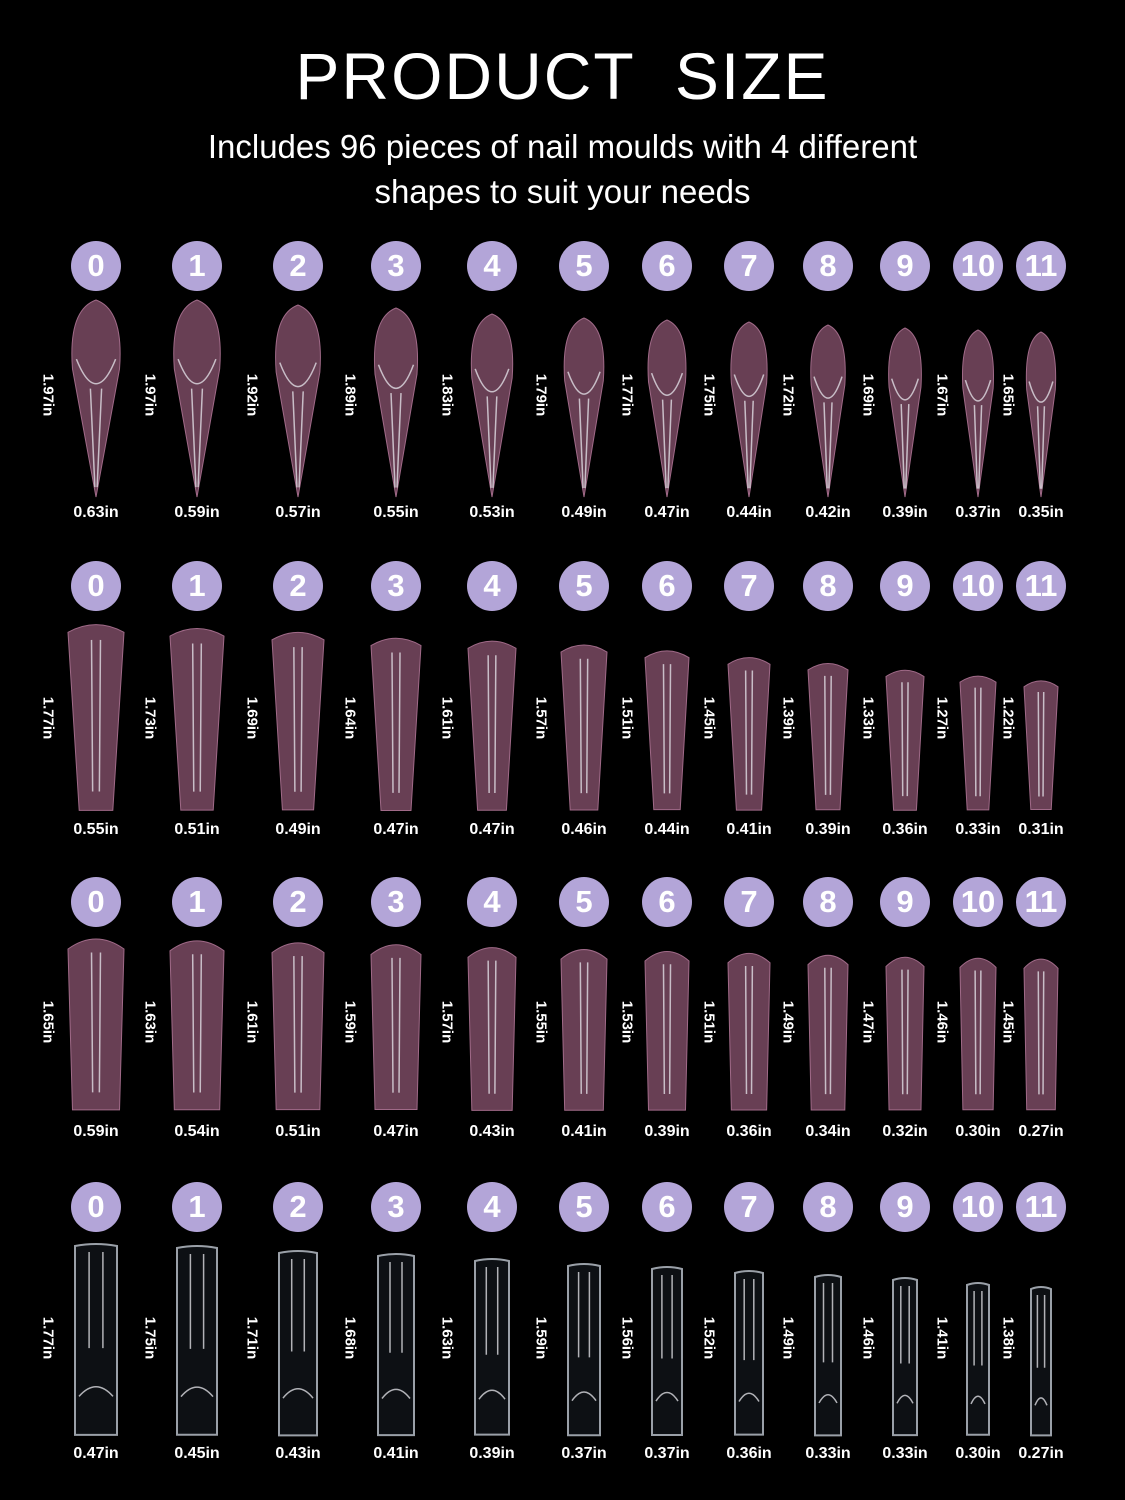  Describe the element at coordinates (749, 266) in the screenshot. I see `size-badge: 7` at that location.